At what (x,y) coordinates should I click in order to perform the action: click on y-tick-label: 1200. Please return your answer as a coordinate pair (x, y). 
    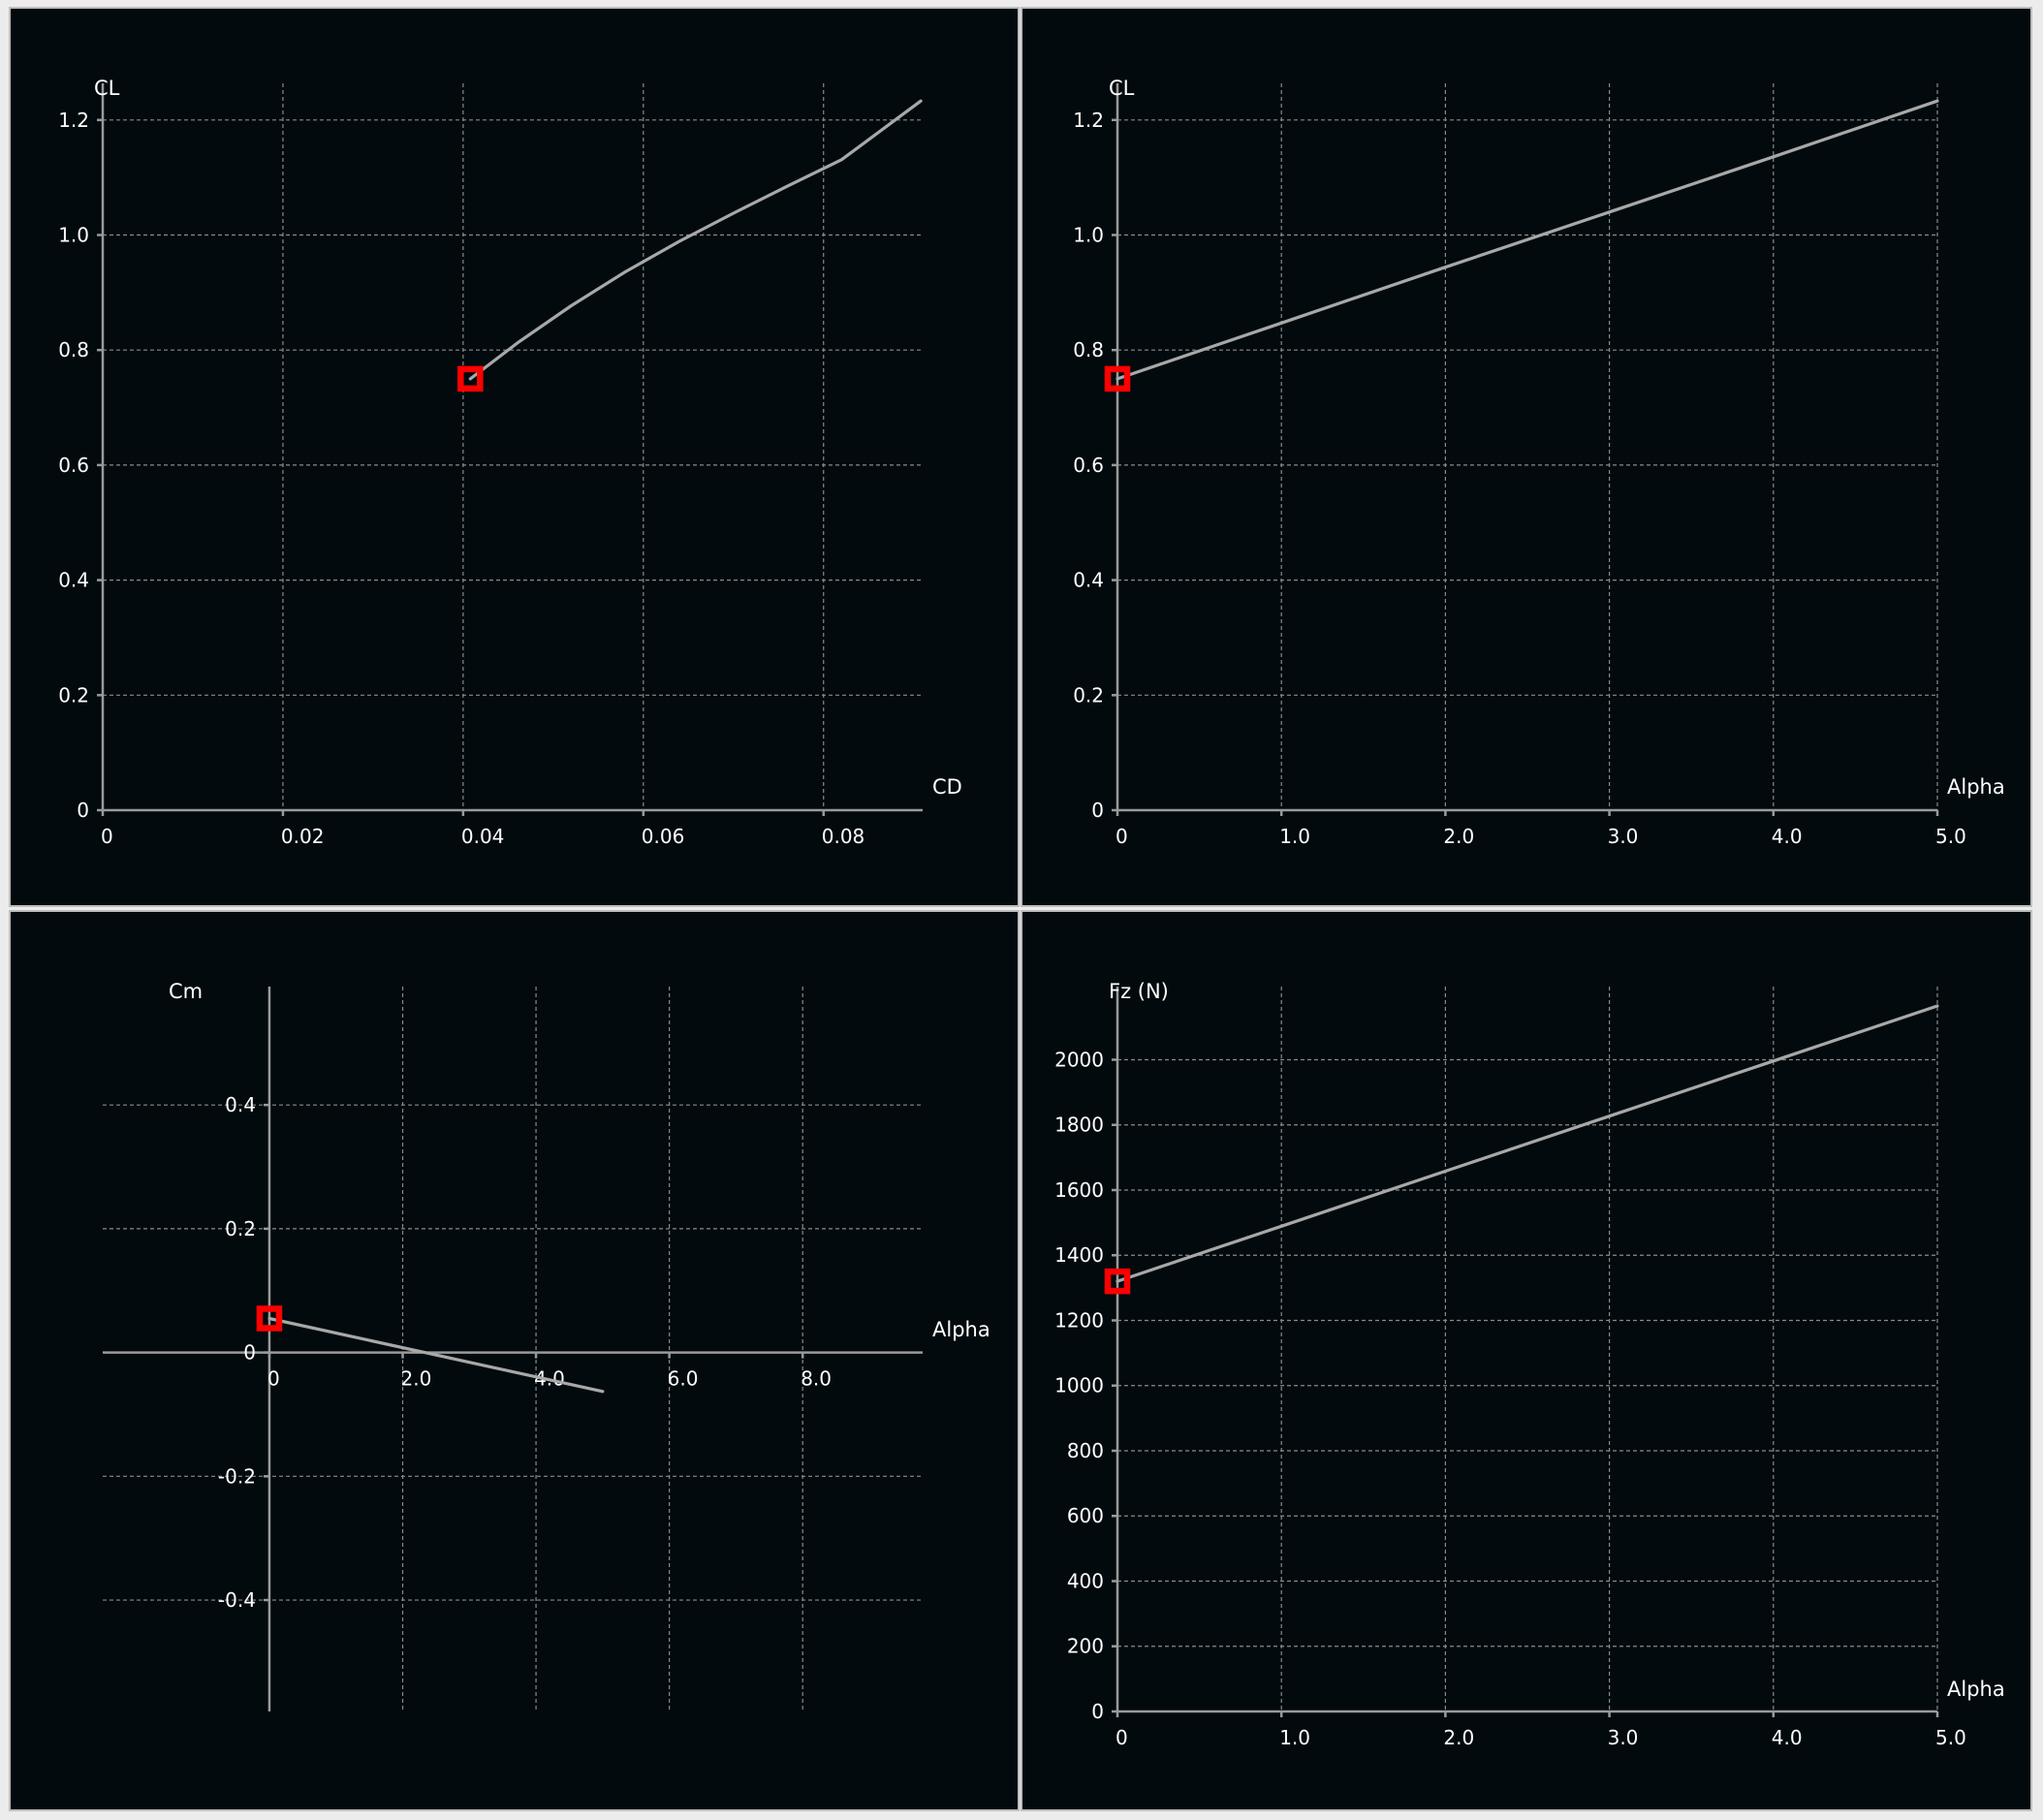
    Looking at the image, I should click on (1079, 1320).